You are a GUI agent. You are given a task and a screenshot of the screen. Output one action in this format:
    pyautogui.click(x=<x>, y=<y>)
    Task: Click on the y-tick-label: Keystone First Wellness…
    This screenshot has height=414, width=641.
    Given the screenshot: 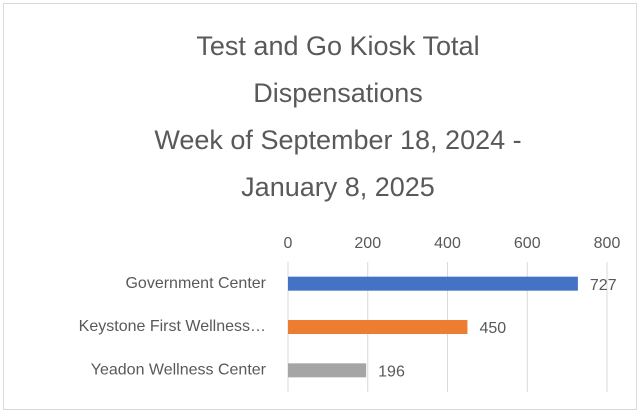 What is the action you would take?
    pyautogui.click(x=172, y=326)
    